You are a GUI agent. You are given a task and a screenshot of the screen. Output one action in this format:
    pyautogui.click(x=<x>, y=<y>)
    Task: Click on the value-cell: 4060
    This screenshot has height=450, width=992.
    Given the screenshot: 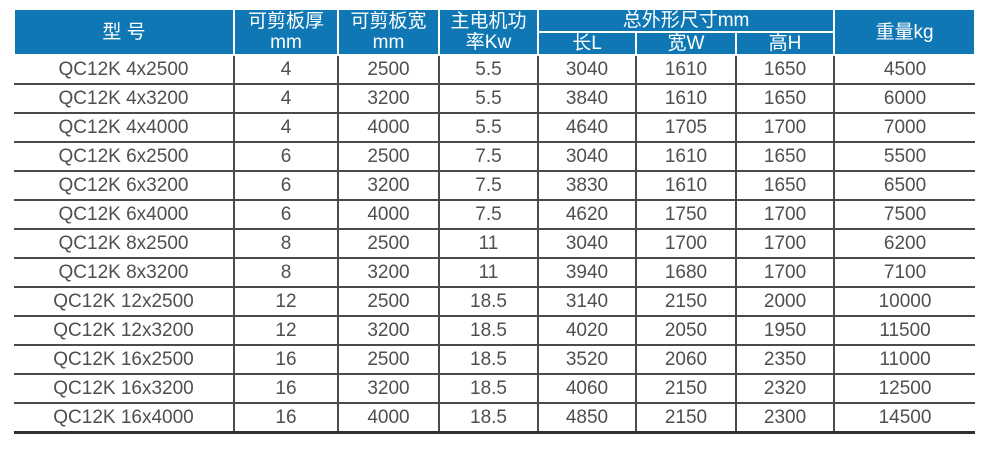 What is the action you would take?
    pyautogui.click(x=587, y=388)
    